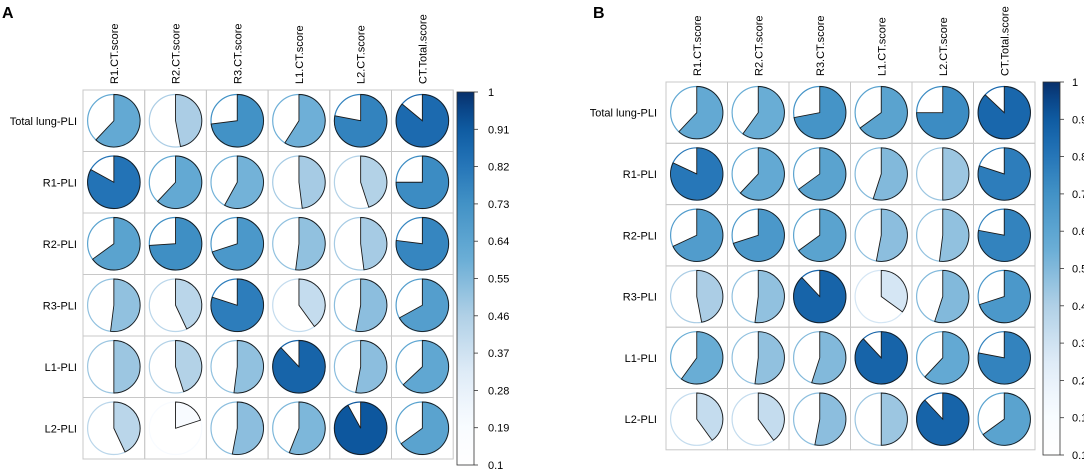  What do you see at coordinates (498, 429) in the screenshot?
I see `colorbar-tick-label: 0.19` at bounding box center [498, 429].